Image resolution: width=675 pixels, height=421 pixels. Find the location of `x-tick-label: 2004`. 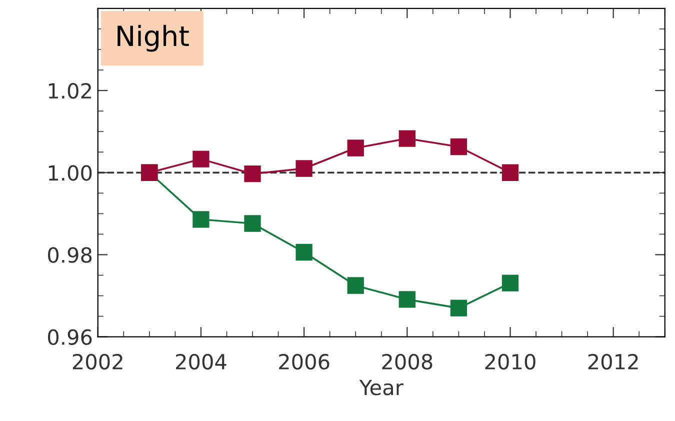

x-tick-label: 2004 is located at coordinates (201, 362).